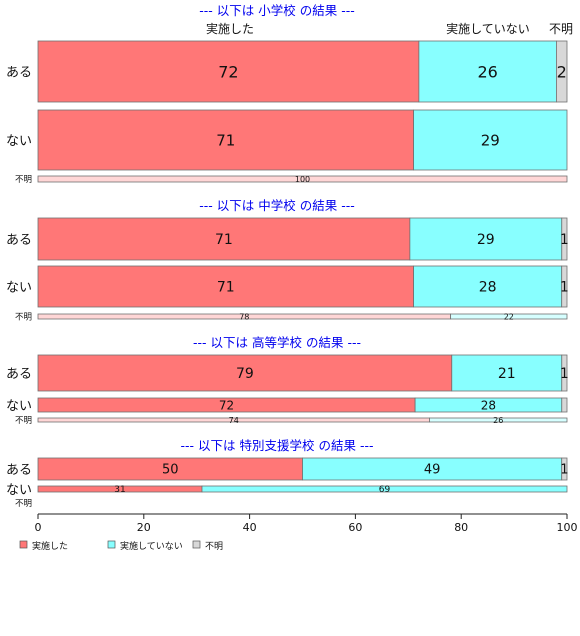  I want to click on row-label-3-1: ない, so click(19, 490).